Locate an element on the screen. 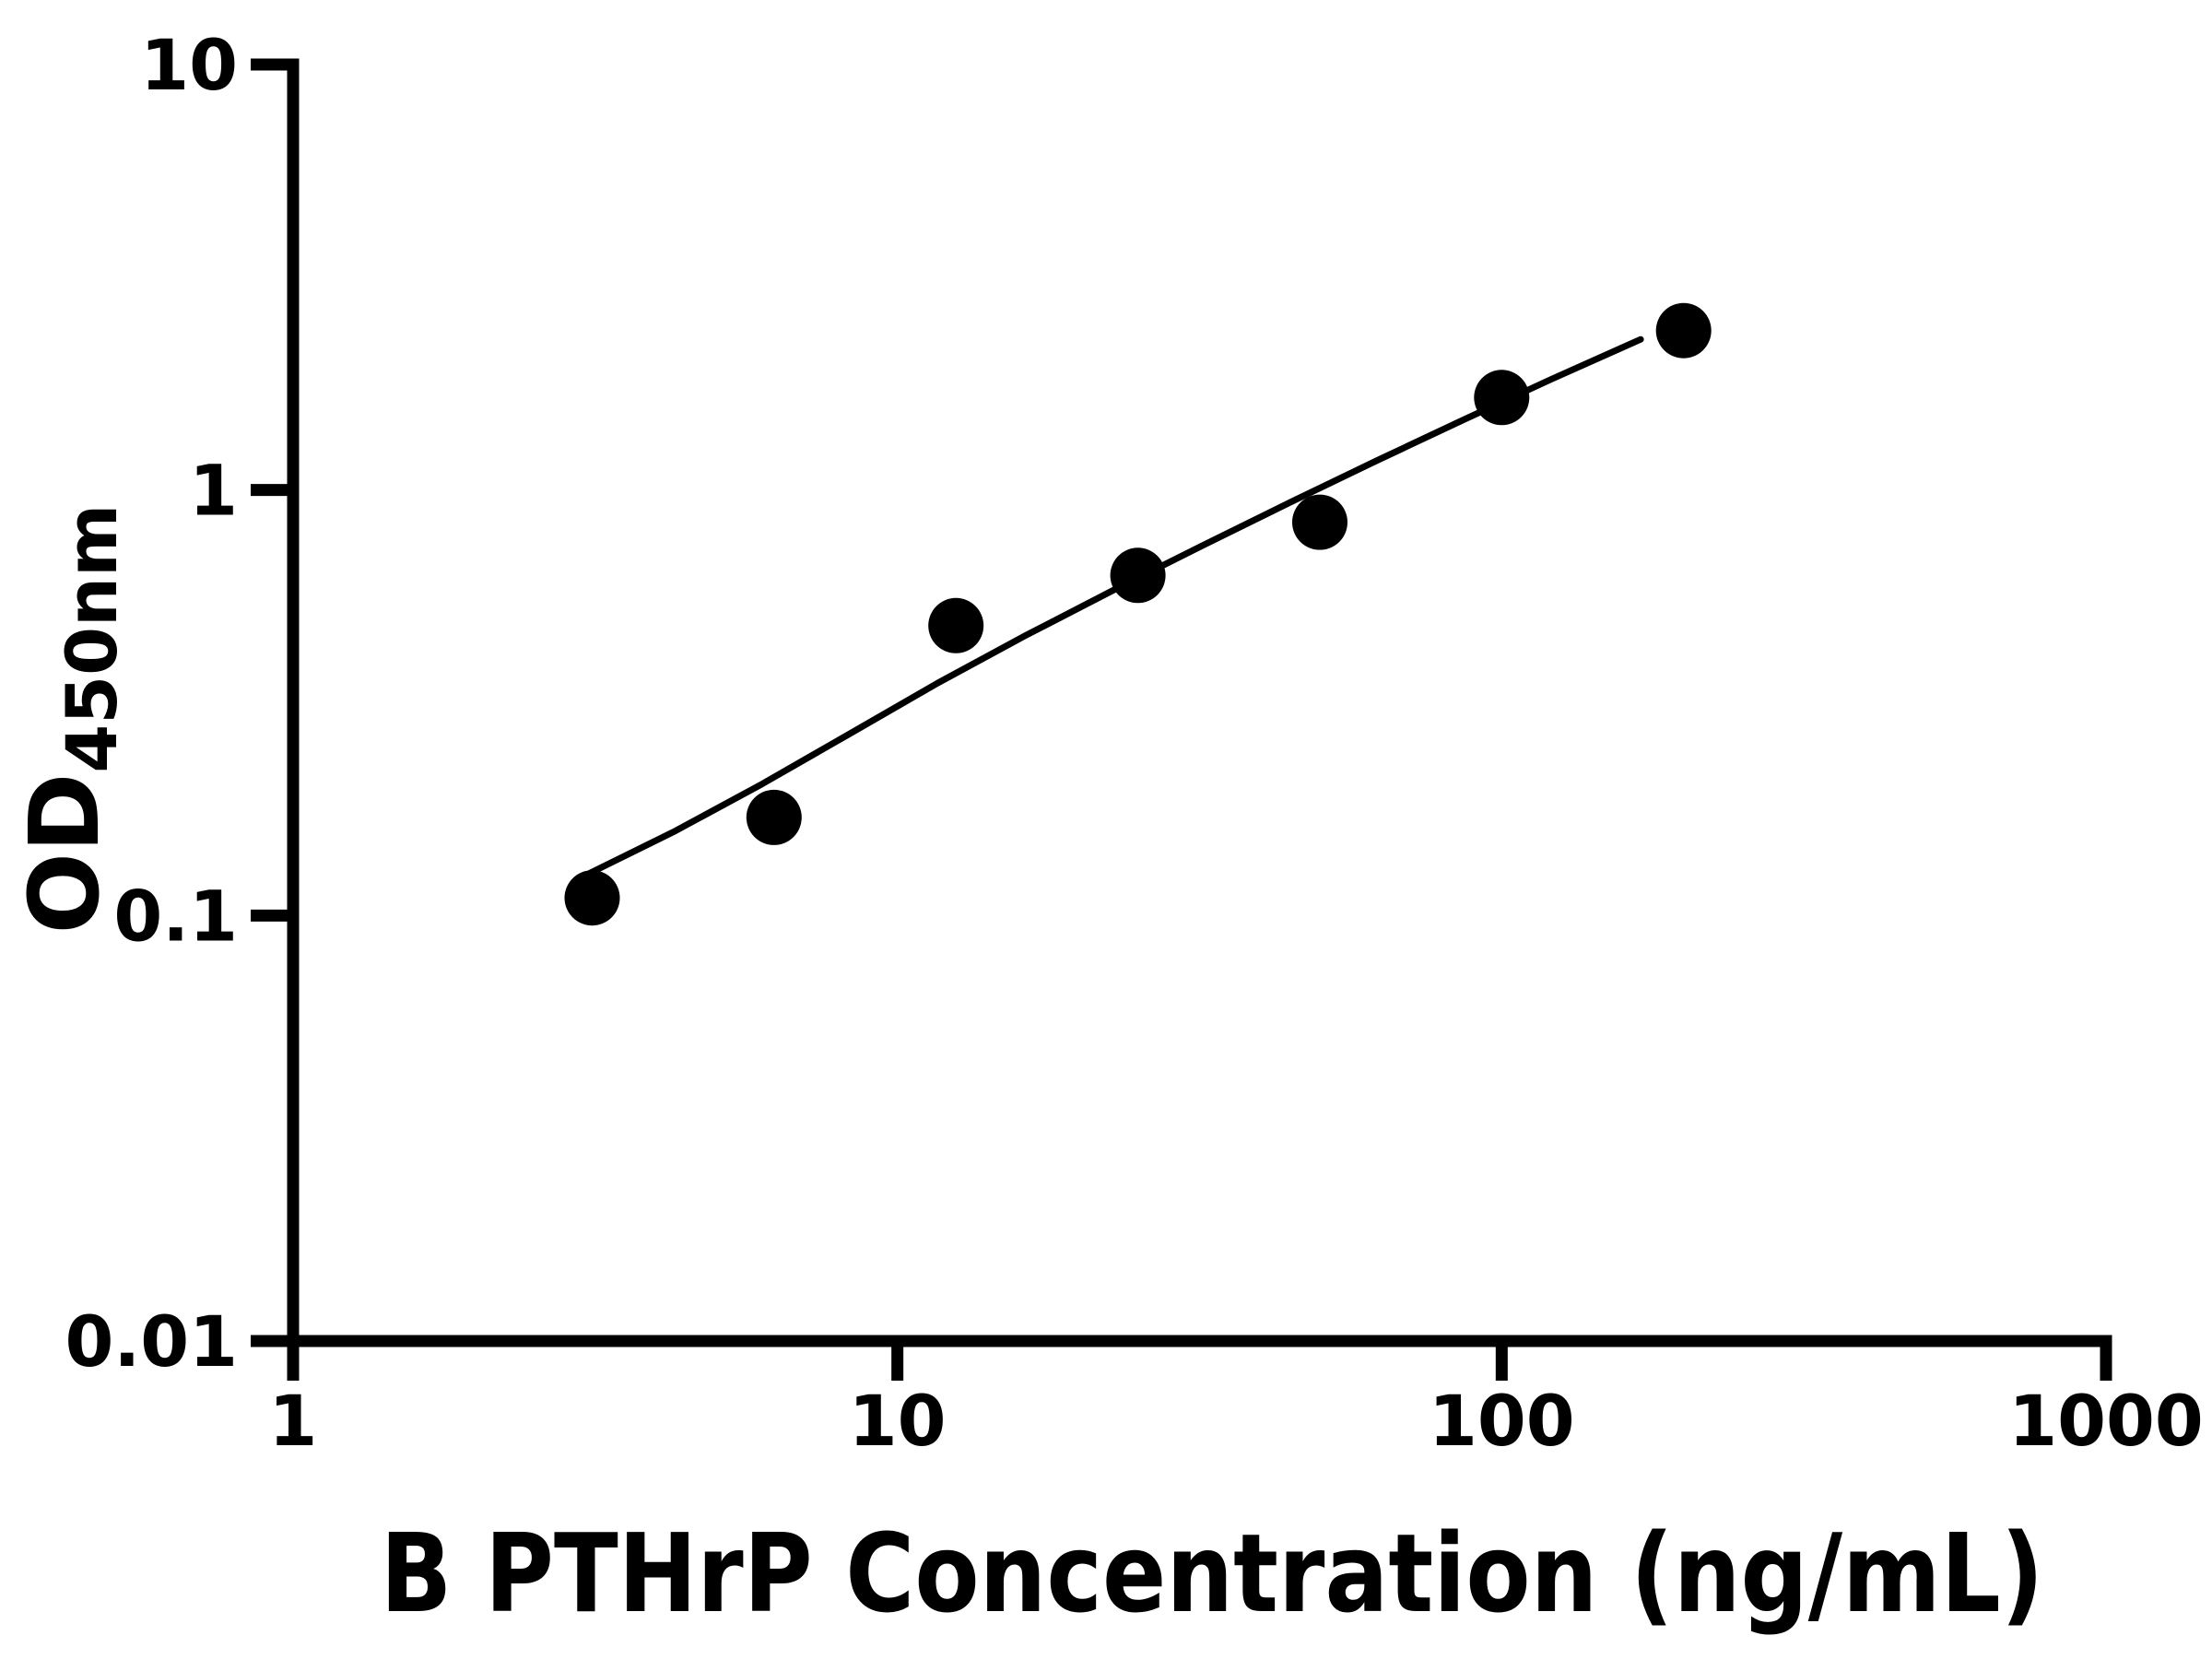  y-axis-title-main: OD is located at coordinates (64, 854).